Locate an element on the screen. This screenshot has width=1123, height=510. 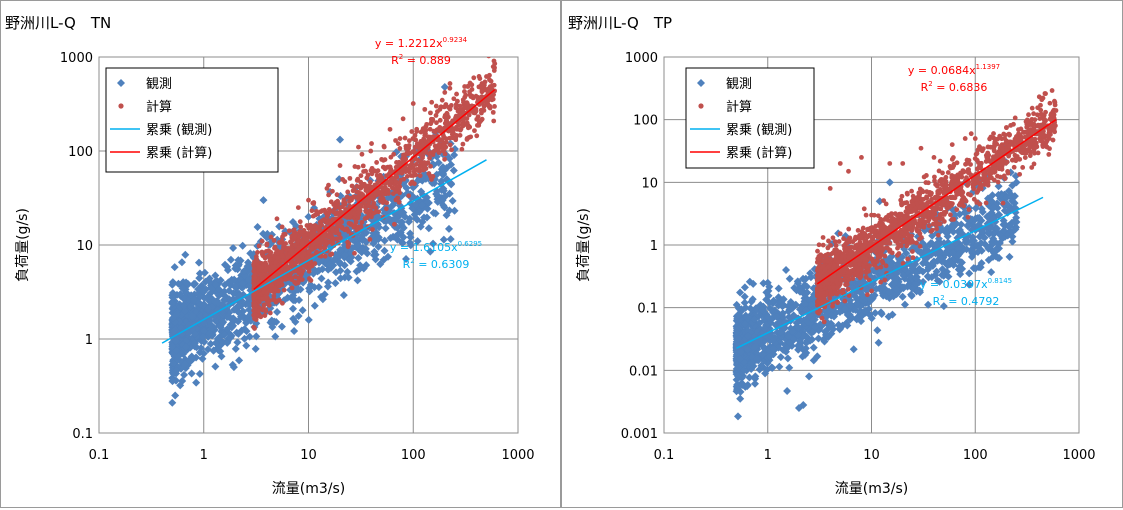
y-tick-label: 1000 is located at coordinates (641, 58).